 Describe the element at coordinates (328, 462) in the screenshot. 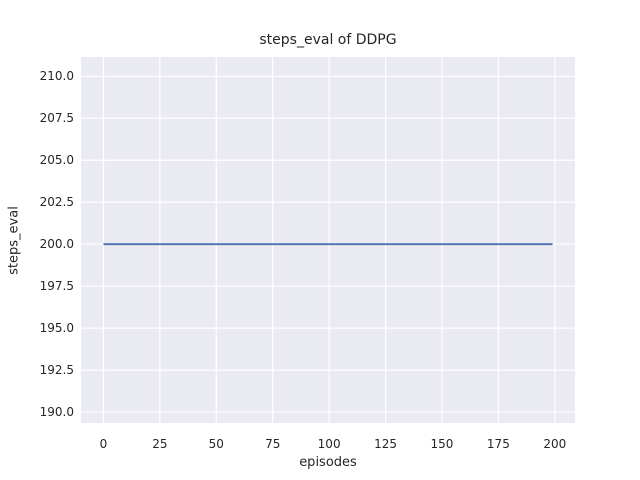

I see `x-axis-label: episodes` at that location.